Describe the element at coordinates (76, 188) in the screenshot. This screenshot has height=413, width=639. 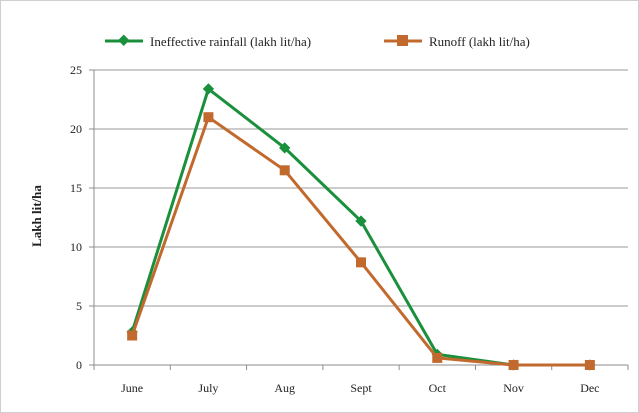
I see `y-tick-label: 15` at that location.